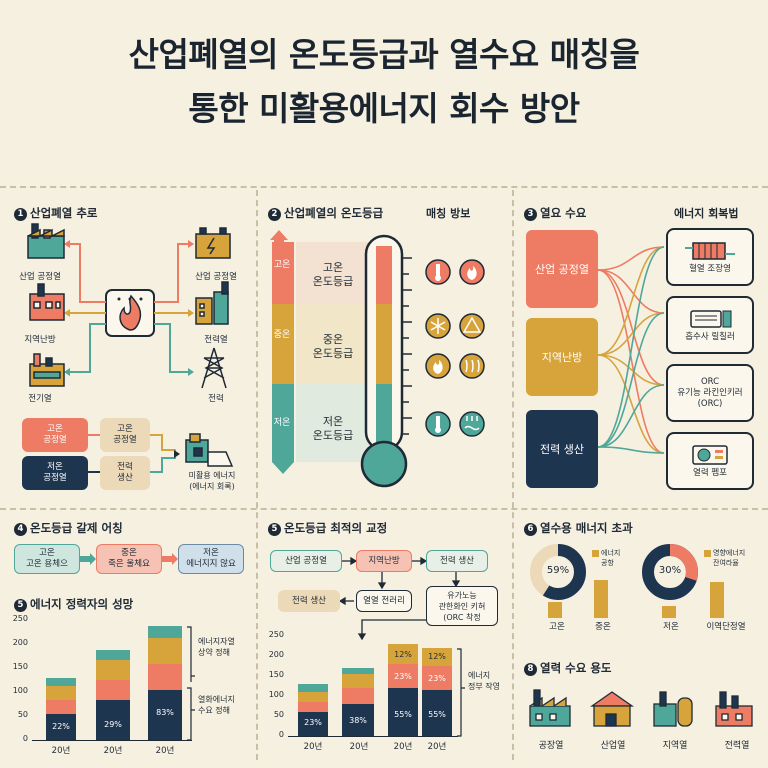  What do you see at coordinates (673, 709) in the screenshot?
I see `district-heating-icon` at bounding box center [673, 709].